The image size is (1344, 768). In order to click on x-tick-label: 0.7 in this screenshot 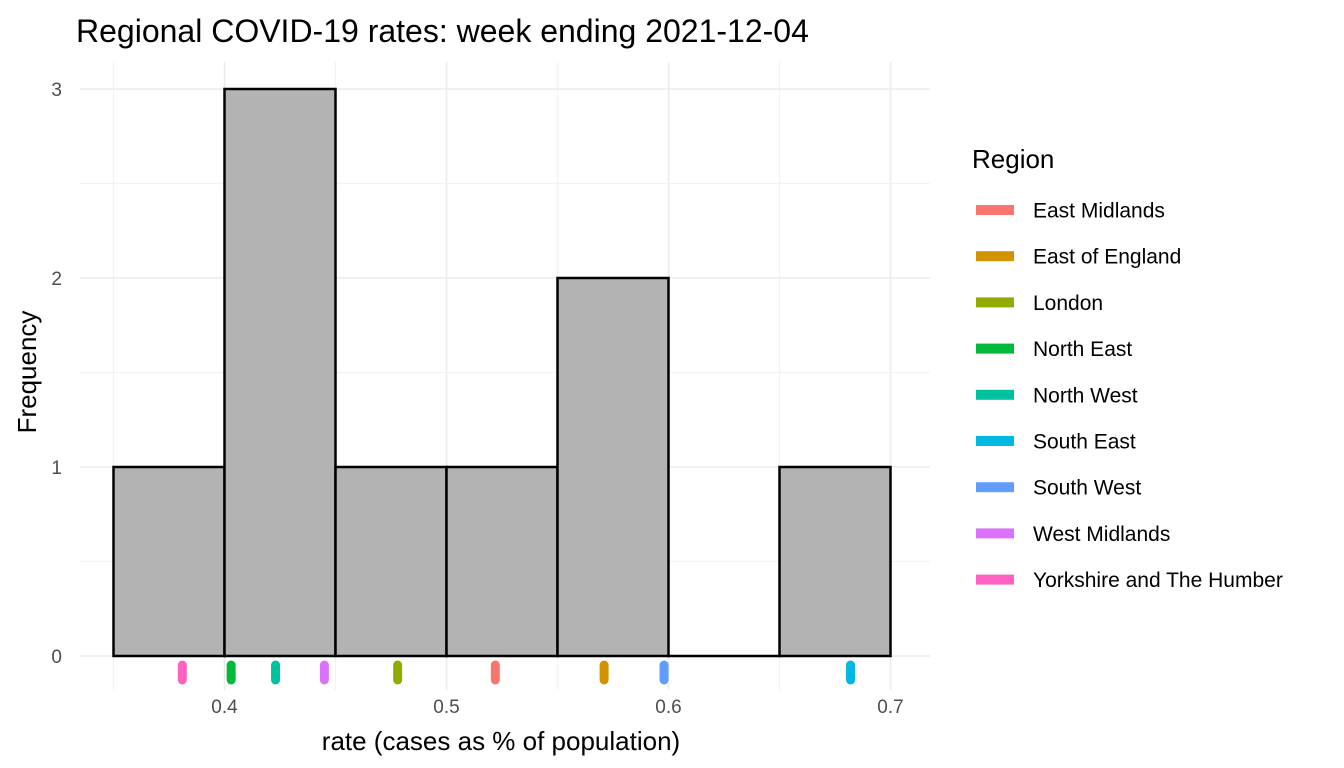, I will do `click(890, 707)`.